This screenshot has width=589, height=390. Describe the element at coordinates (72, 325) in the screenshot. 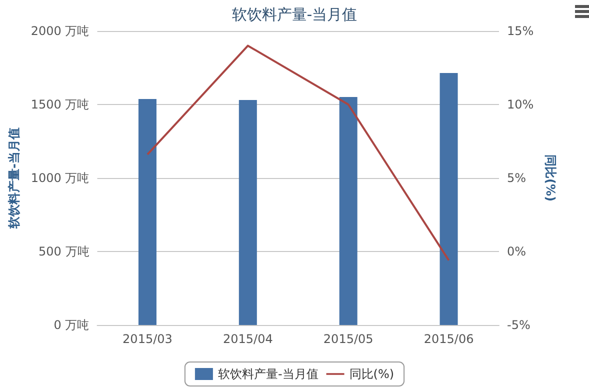

I see `y-tick-label: 0 万吨` at that location.